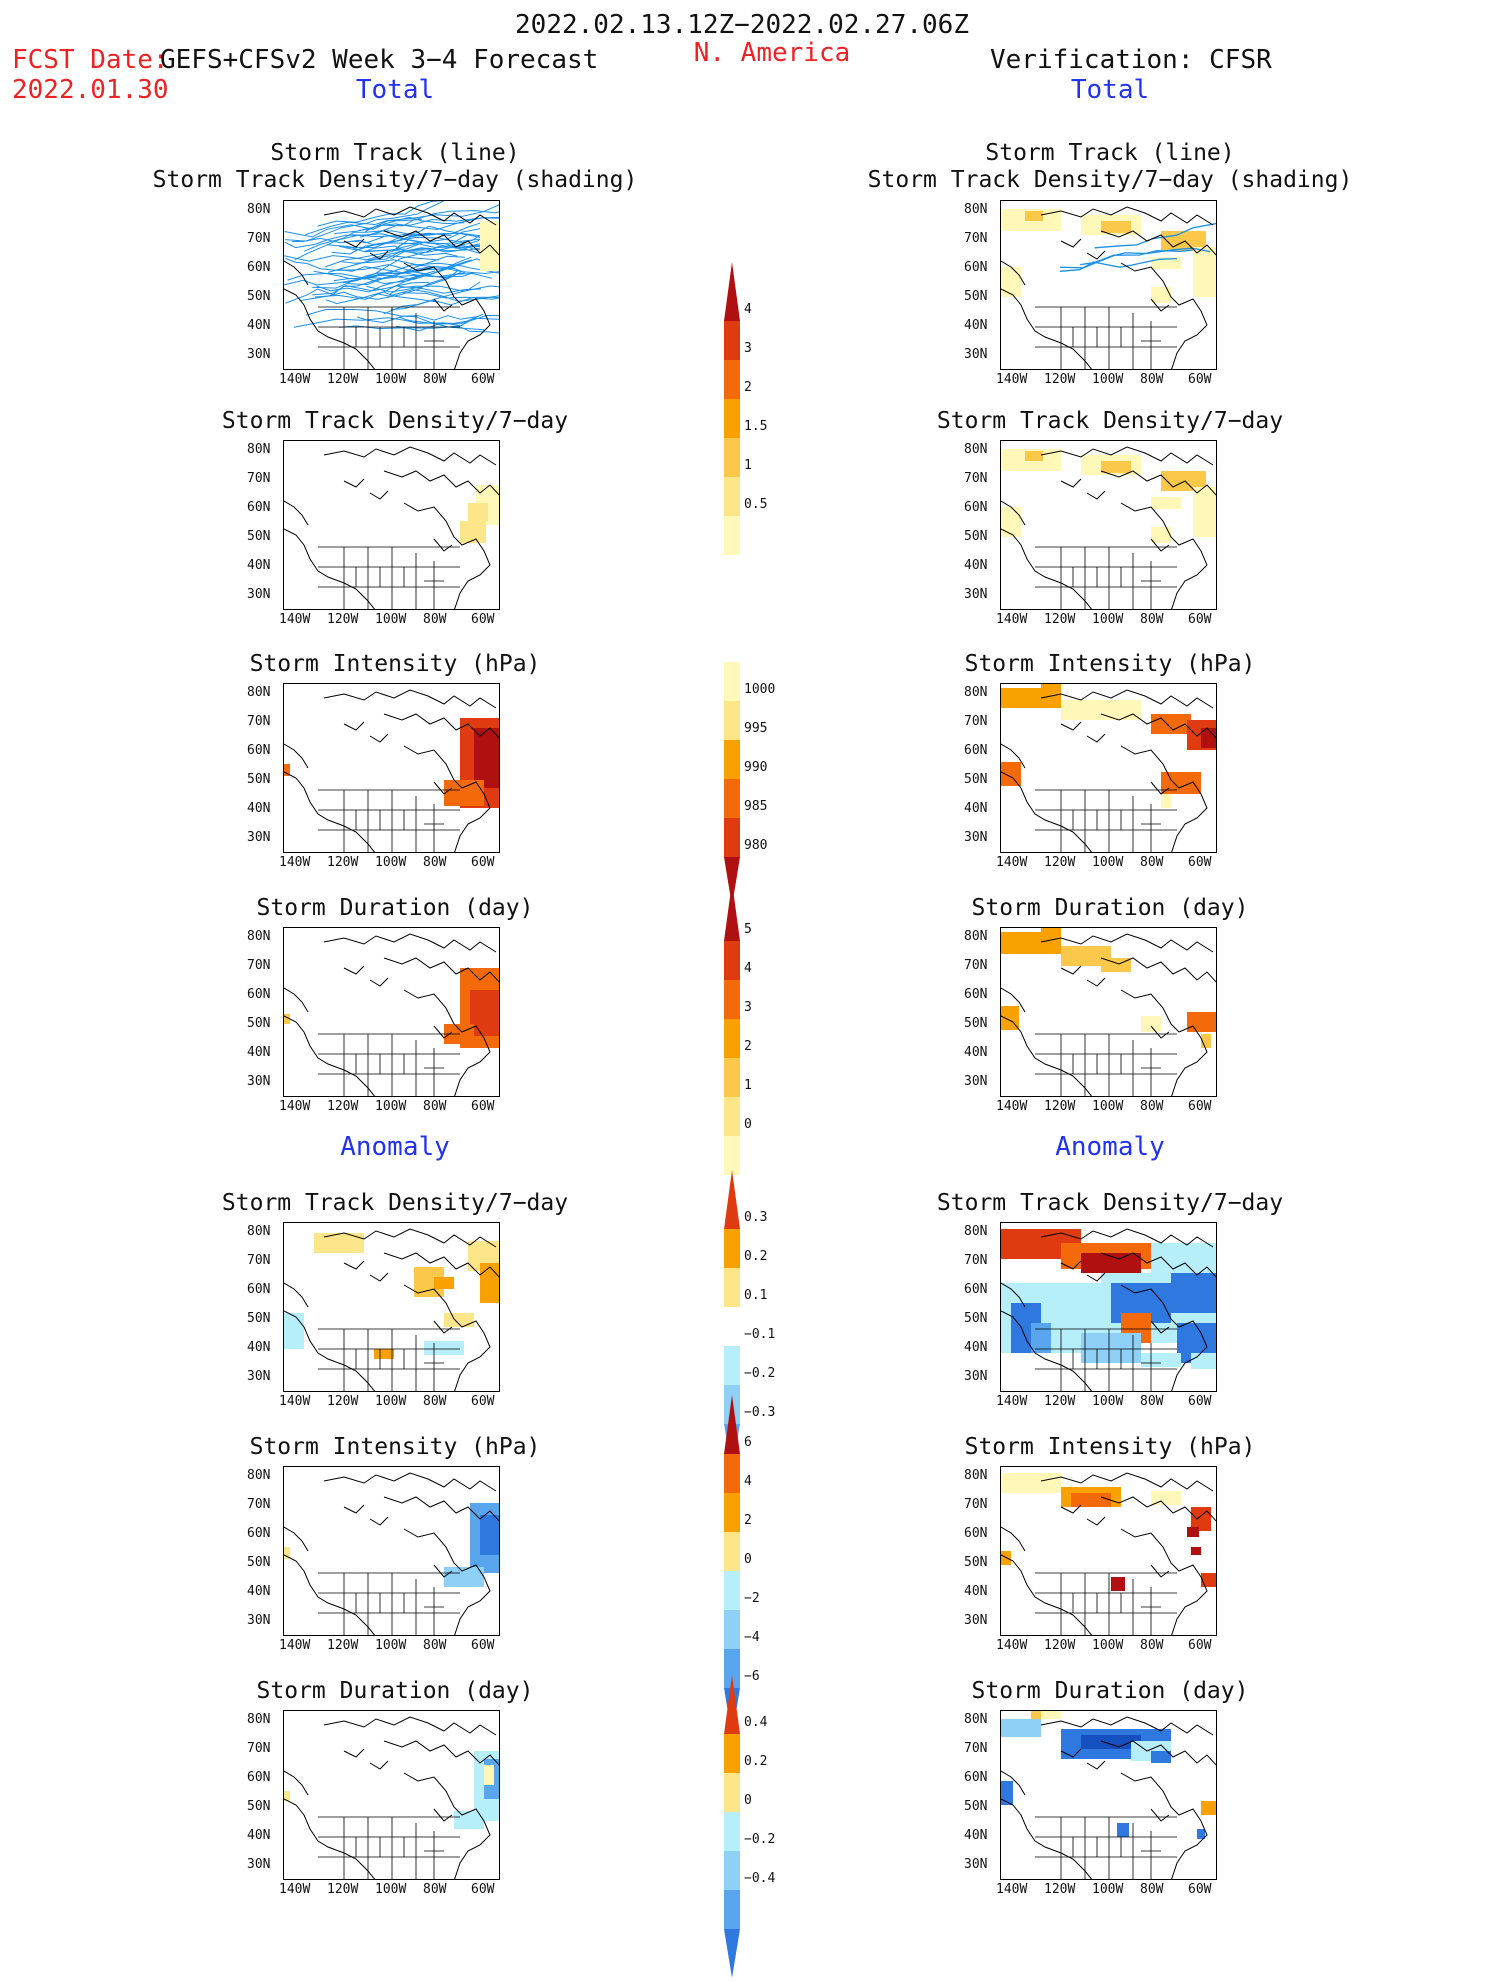 The height and width of the screenshot is (1982, 1487). What do you see at coordinates (756, 426) in the screenshot?
I see `colorbar-label: 1.5` at bounding box center [756, 426].